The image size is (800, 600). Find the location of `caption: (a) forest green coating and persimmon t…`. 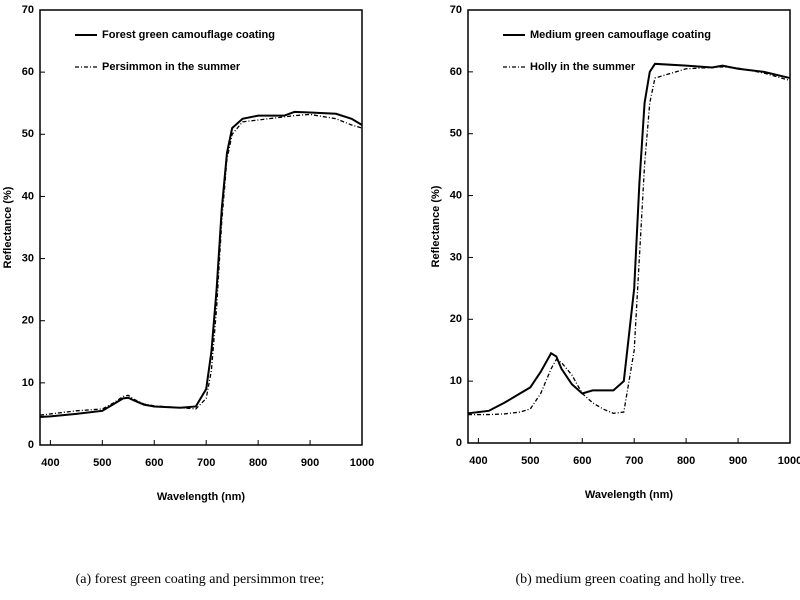

caption: (a) forest green coating and persimmon t… is located at coordinates (200, 579).